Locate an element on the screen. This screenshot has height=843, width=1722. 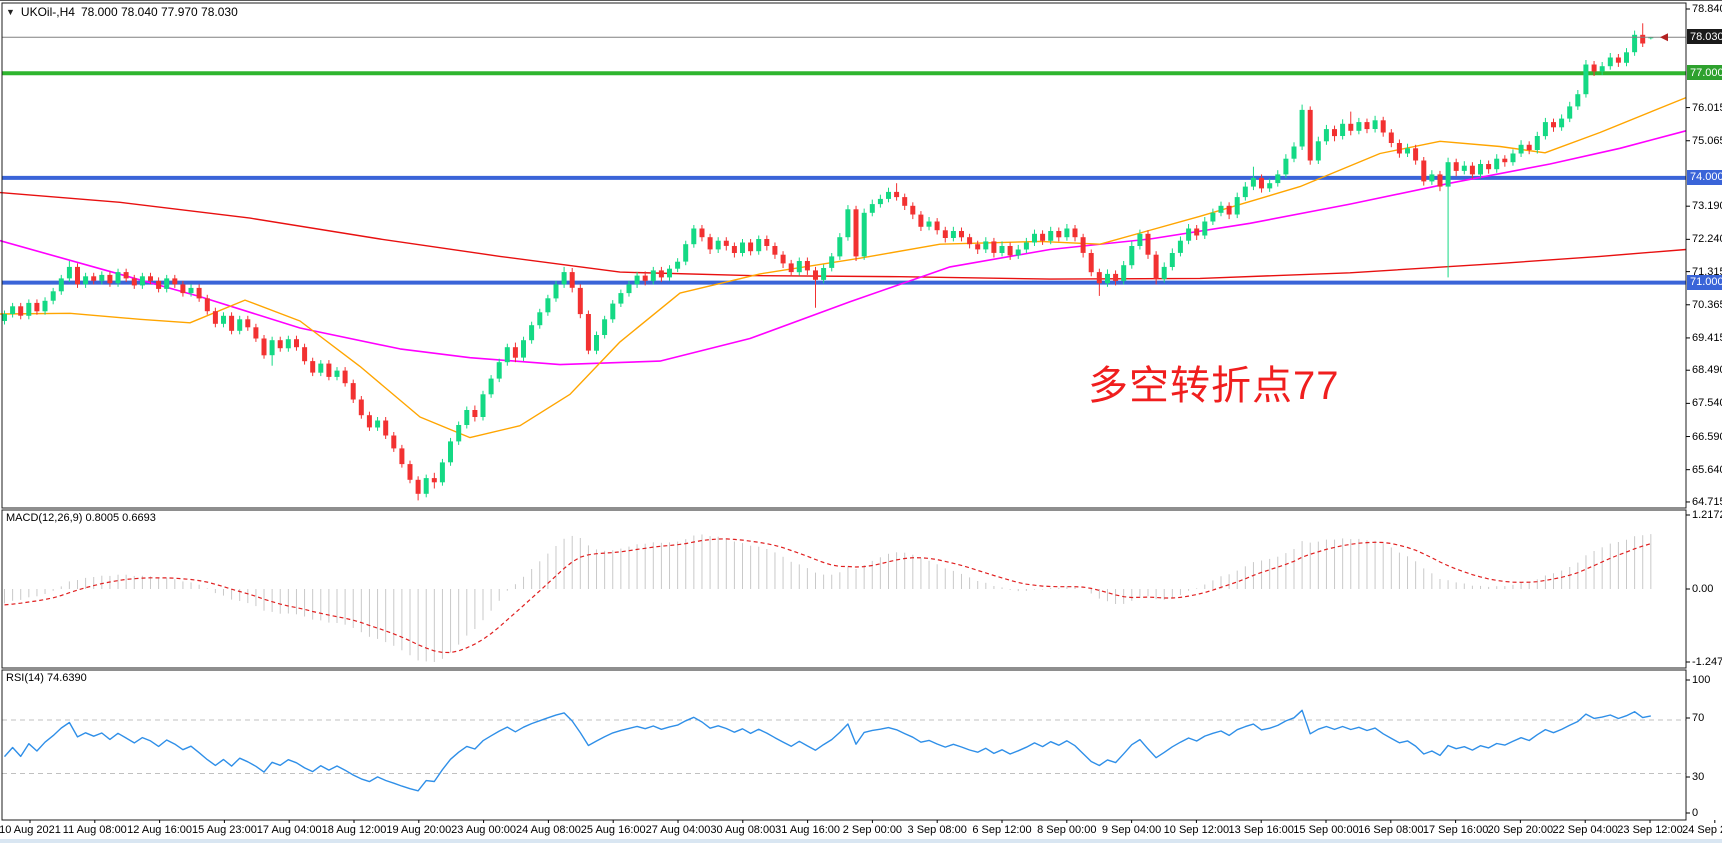
time-tick-label: 15 Aug 23:00 is located at coordinates (224, 830).